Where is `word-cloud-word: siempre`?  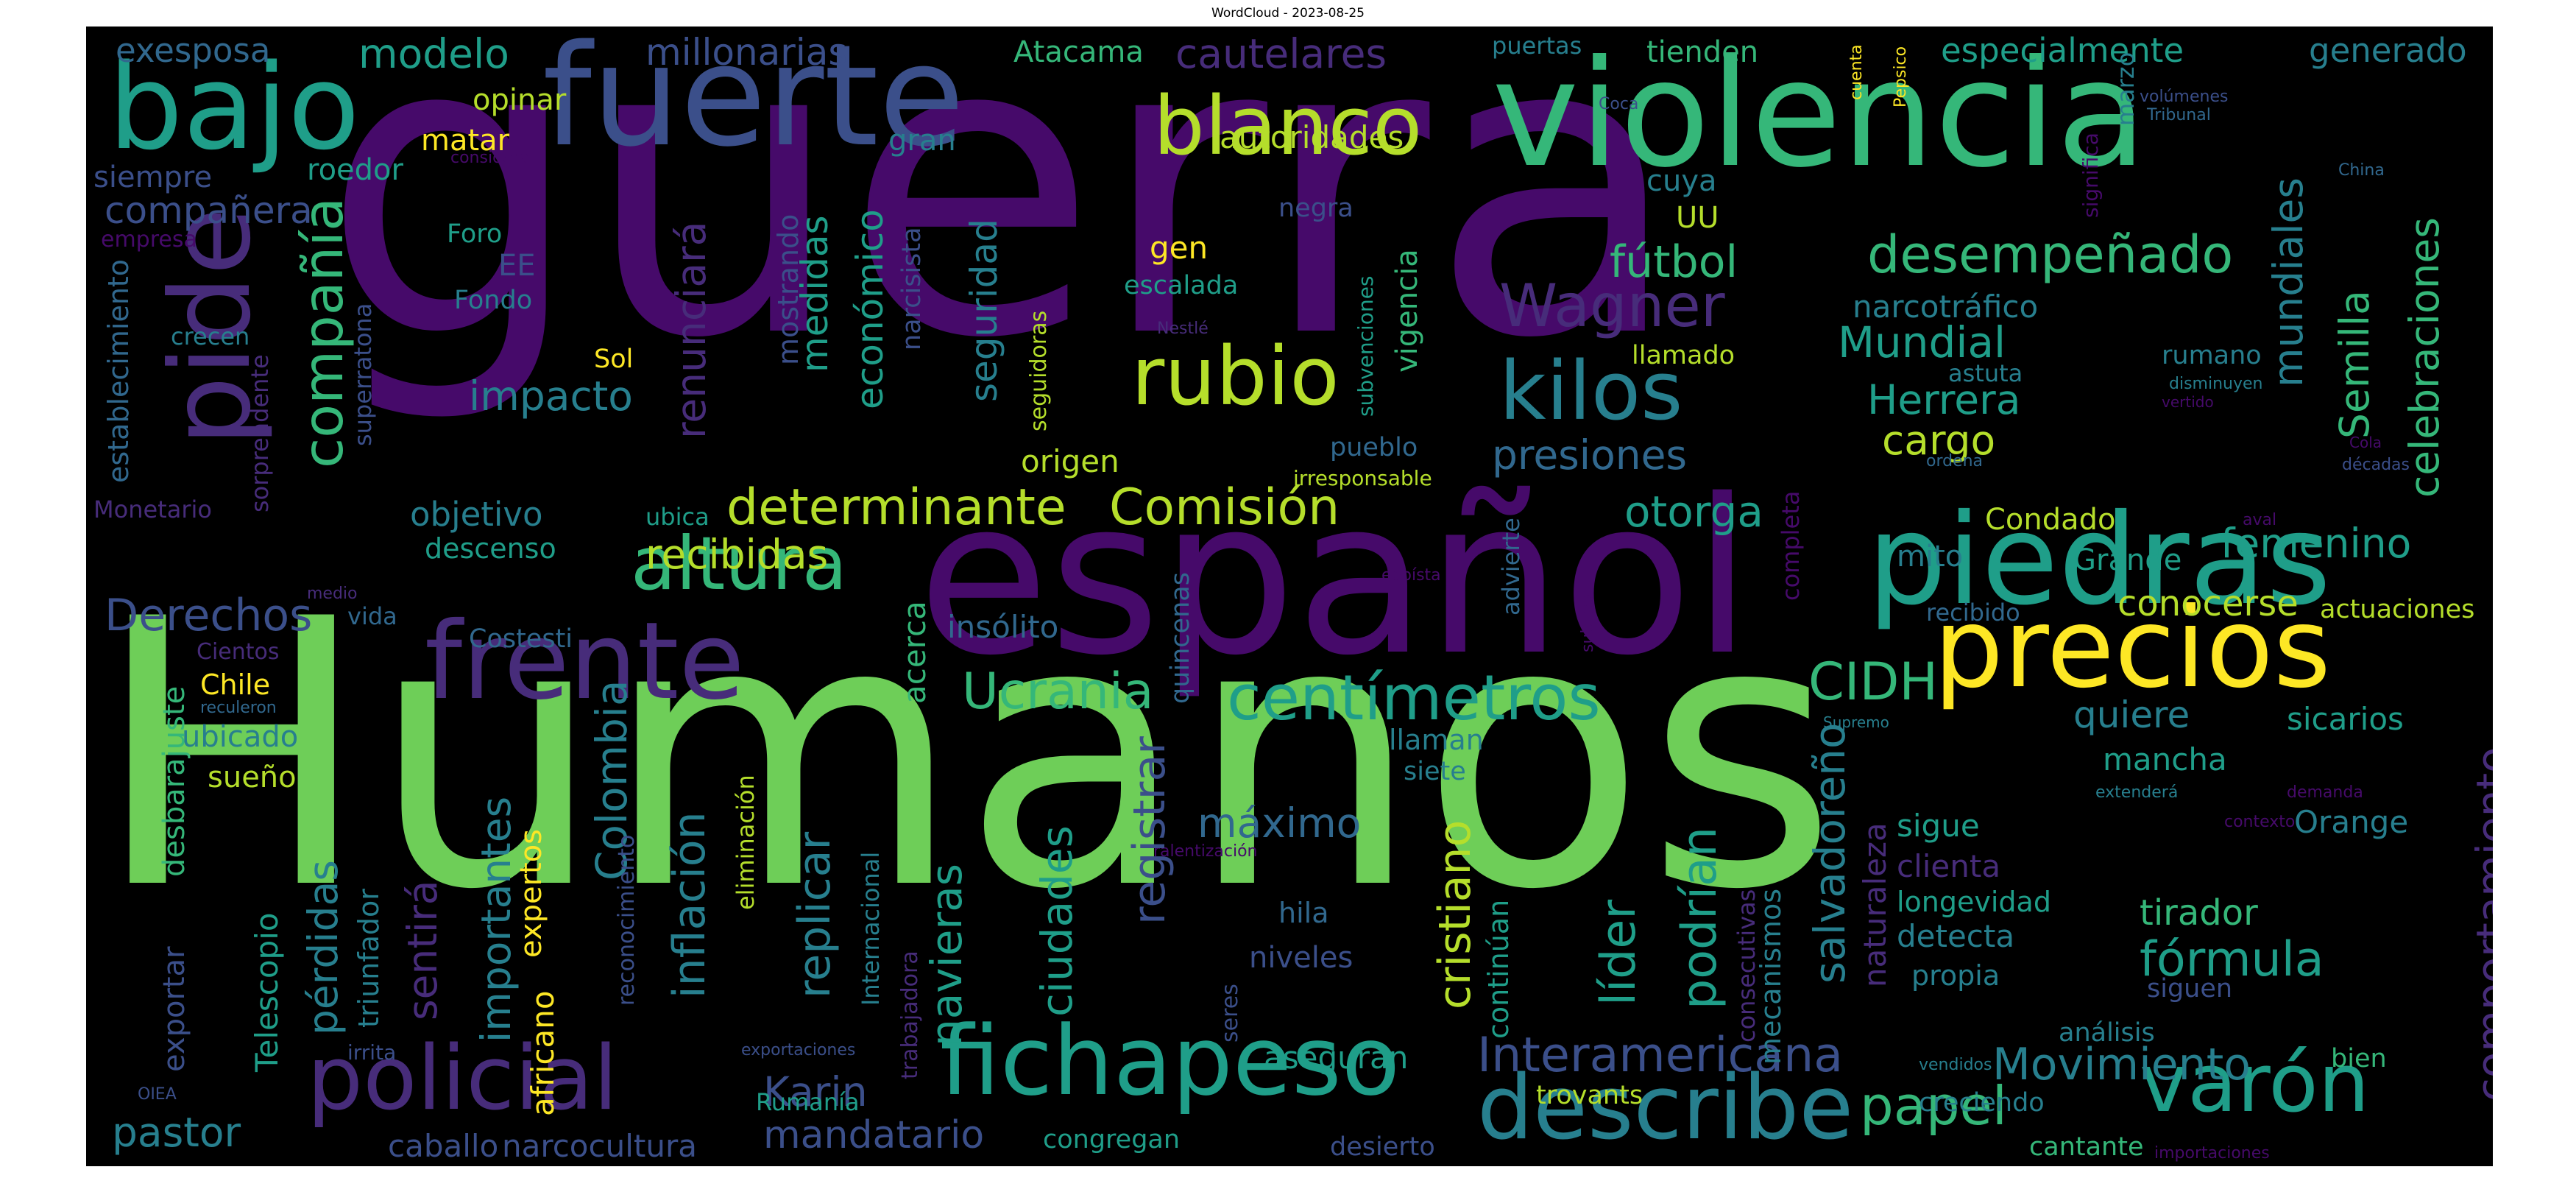
word-cloud-word: siempre is located at coordinates (153, 177).